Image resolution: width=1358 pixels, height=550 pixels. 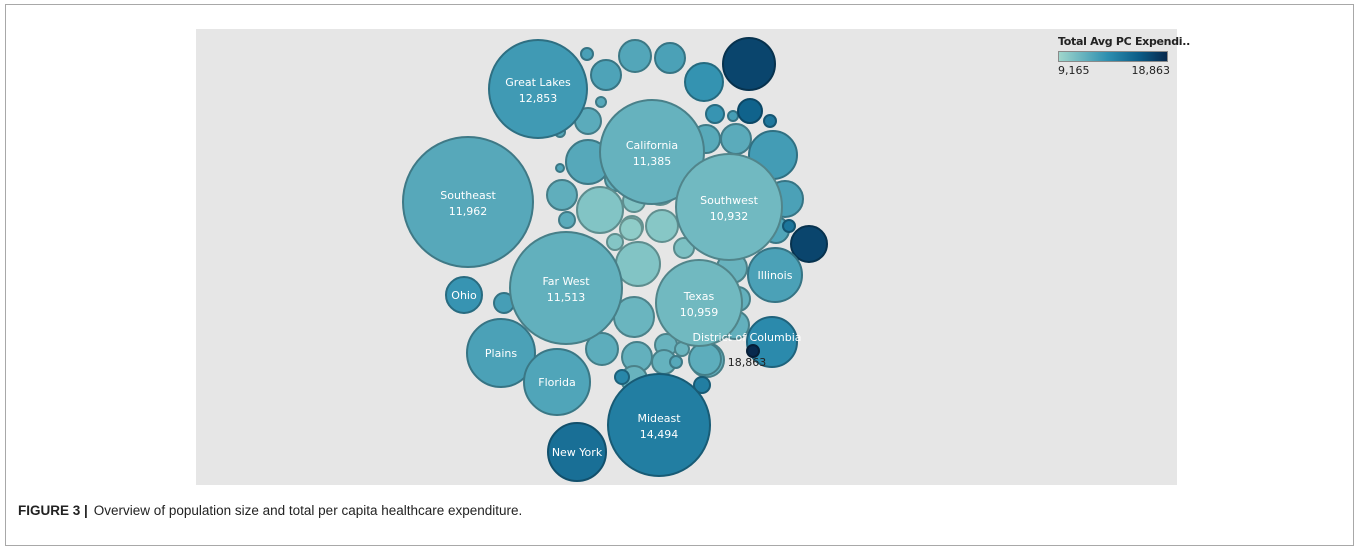 What do you see at coordinates (53, 510) in the screenshot?
I see `caption-label: FIGURE 3 |` at bounding box center [53, 510].